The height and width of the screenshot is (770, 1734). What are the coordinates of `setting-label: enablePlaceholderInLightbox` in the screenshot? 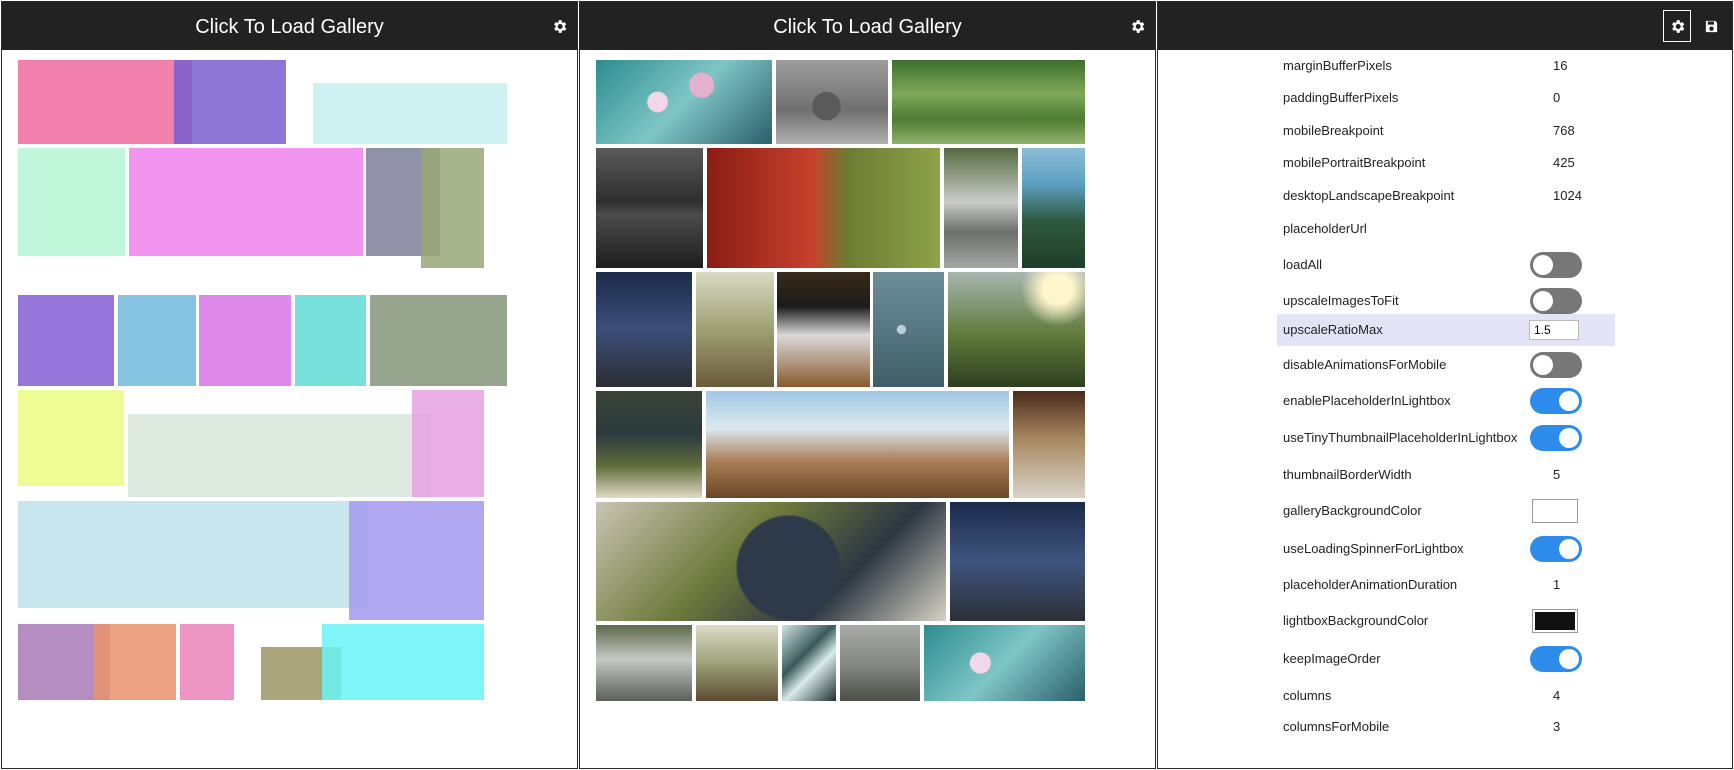 It's located at (1367, 400).